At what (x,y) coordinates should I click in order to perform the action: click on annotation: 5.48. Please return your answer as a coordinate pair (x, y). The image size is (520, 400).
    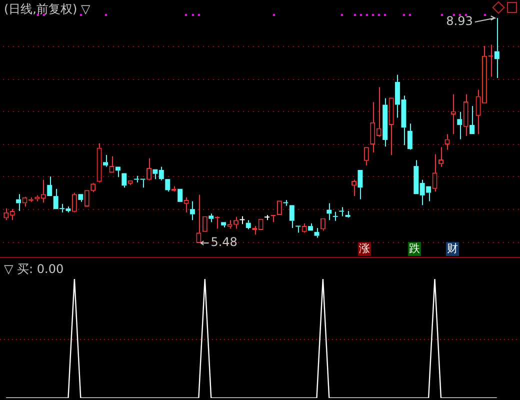
    Looking at the image, I should click on (224, 242).